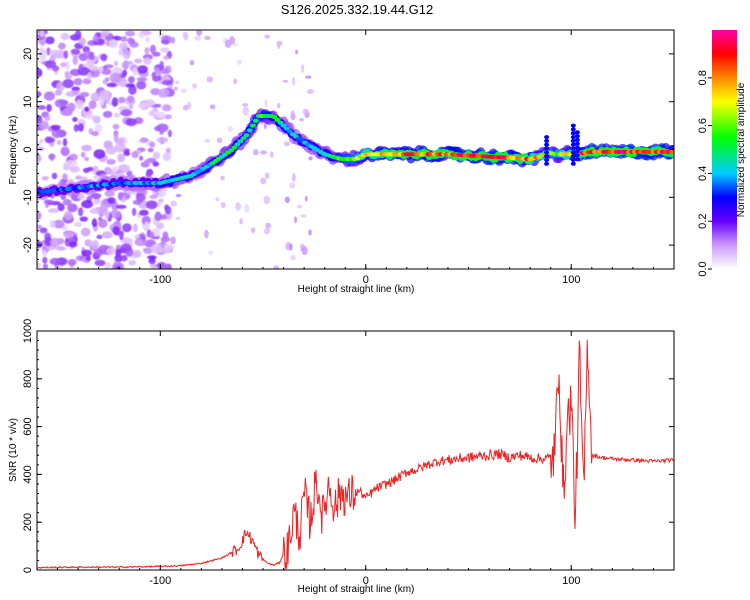  I want to click on heatmap-y-tick-label: -20, so click(28, 245).